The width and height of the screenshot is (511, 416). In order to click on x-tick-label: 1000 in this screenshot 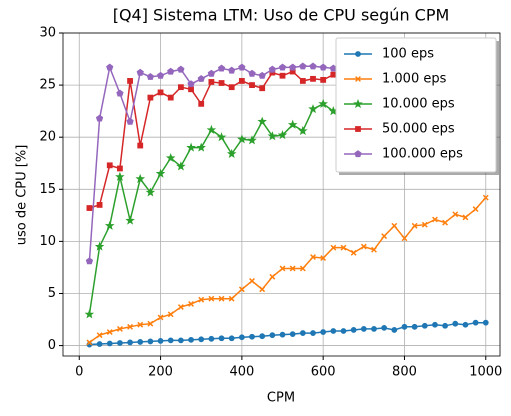, I will do `click(485, 372)`.